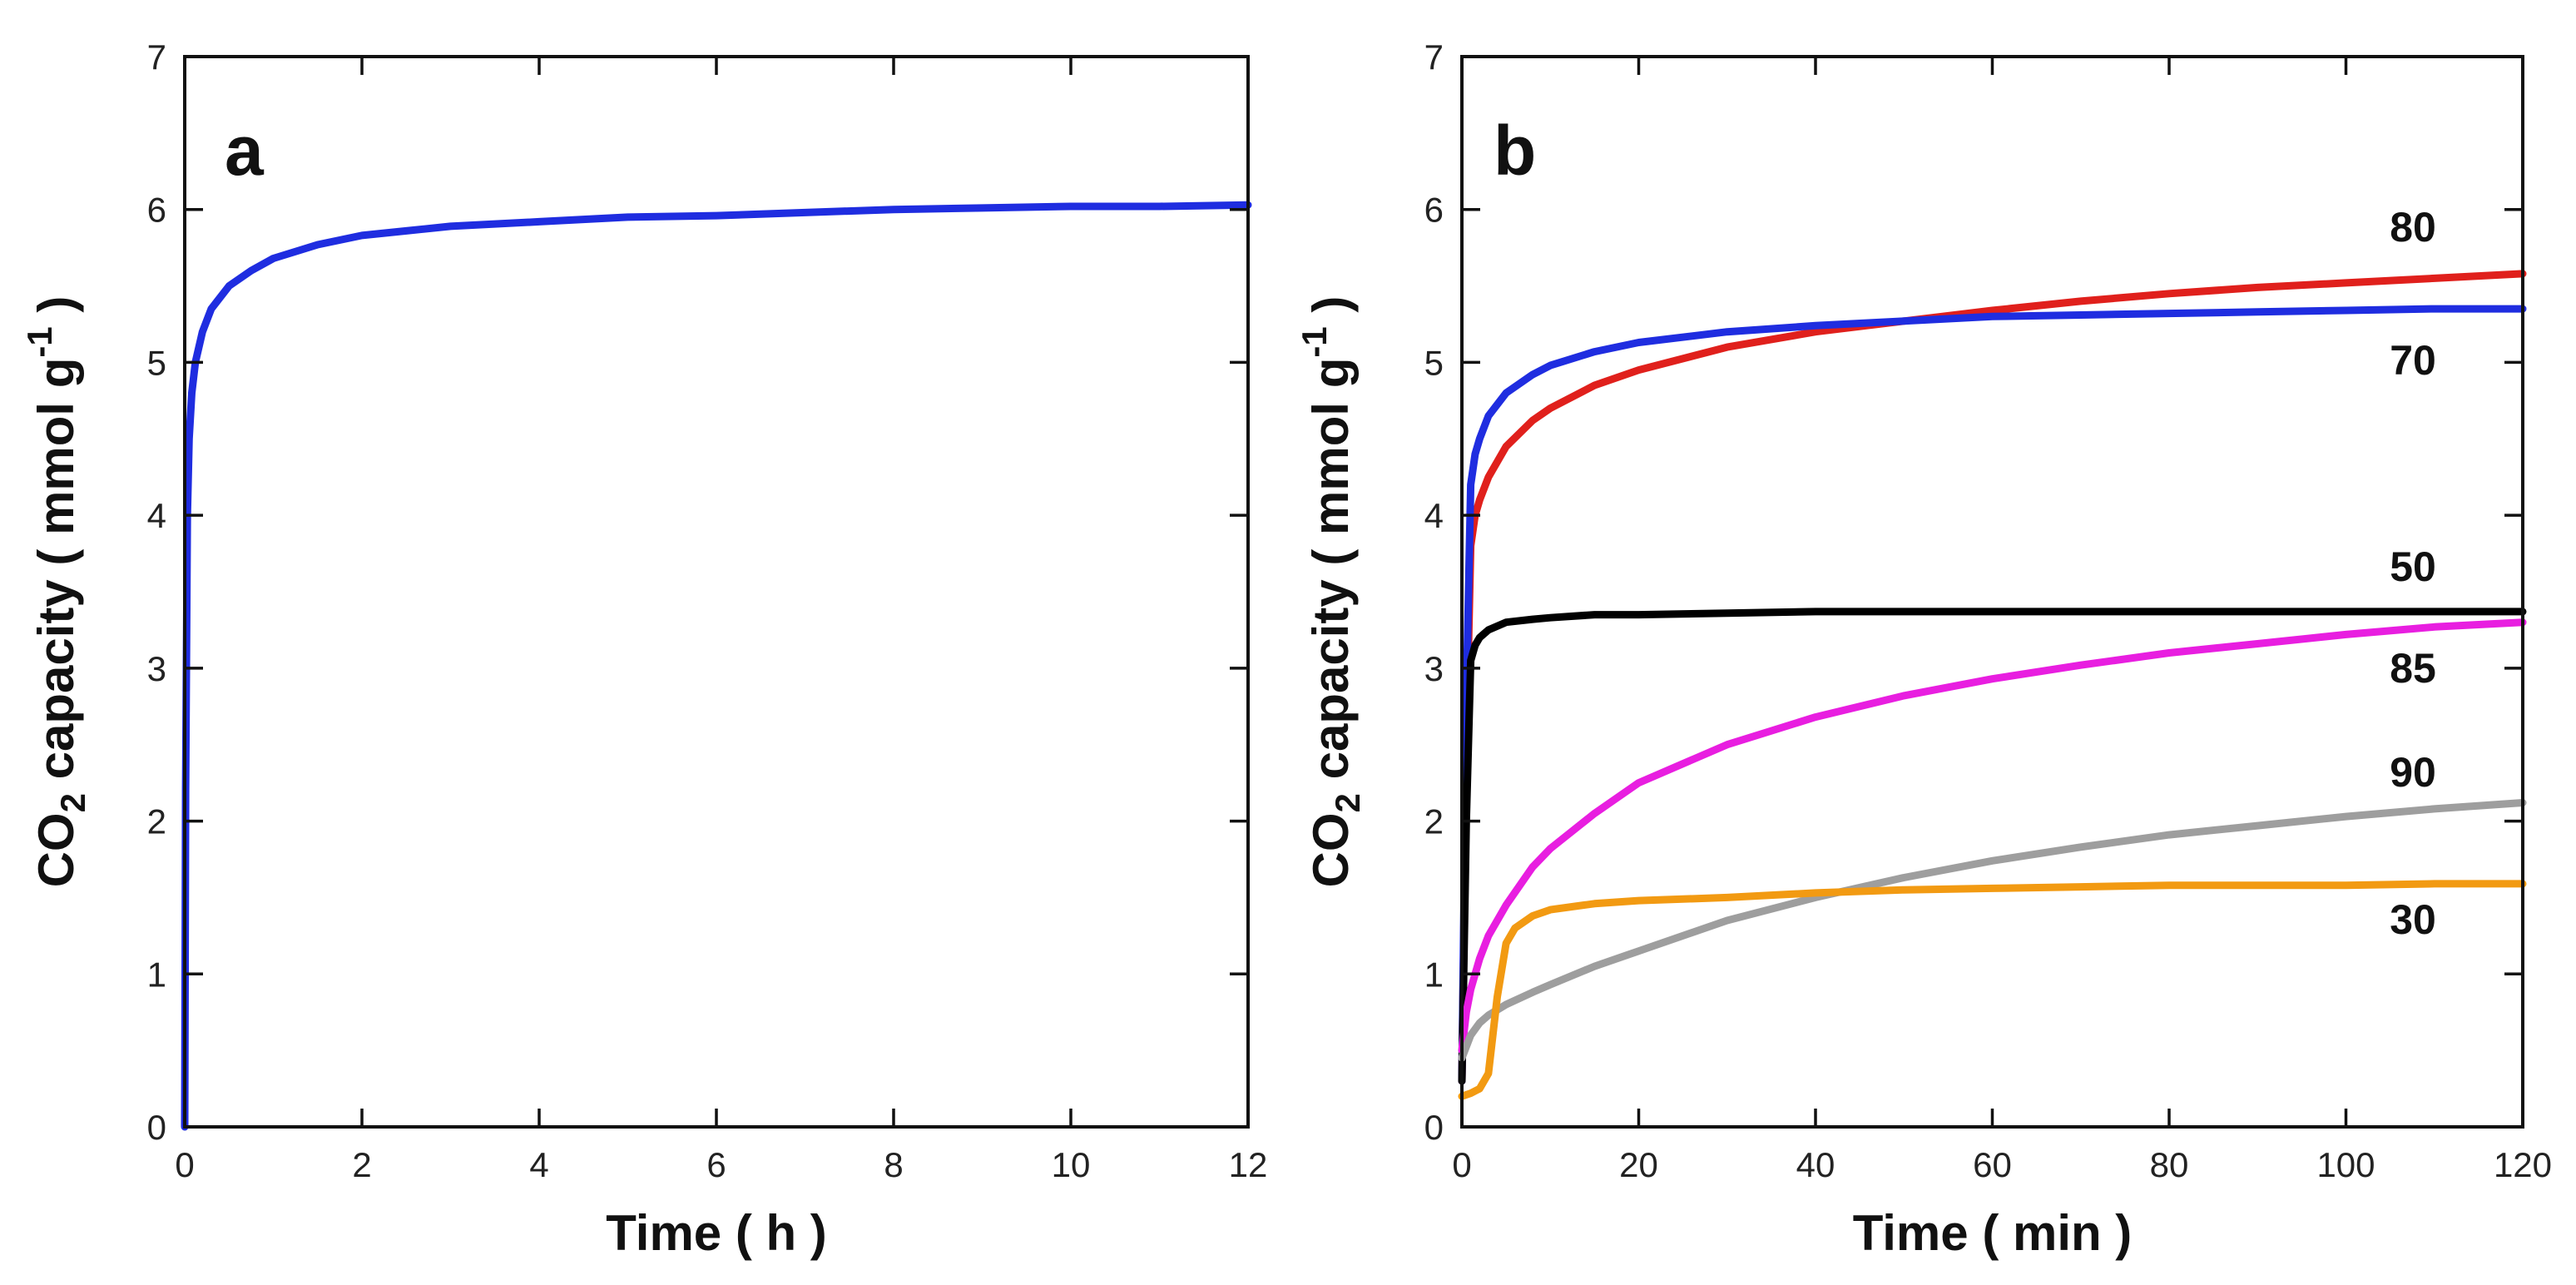 The width and height of the screenshot is (2576, 1285). Describe the element at coordinates (2413, 360) in the screenshot. I see `series-label-70: 70` at that location.